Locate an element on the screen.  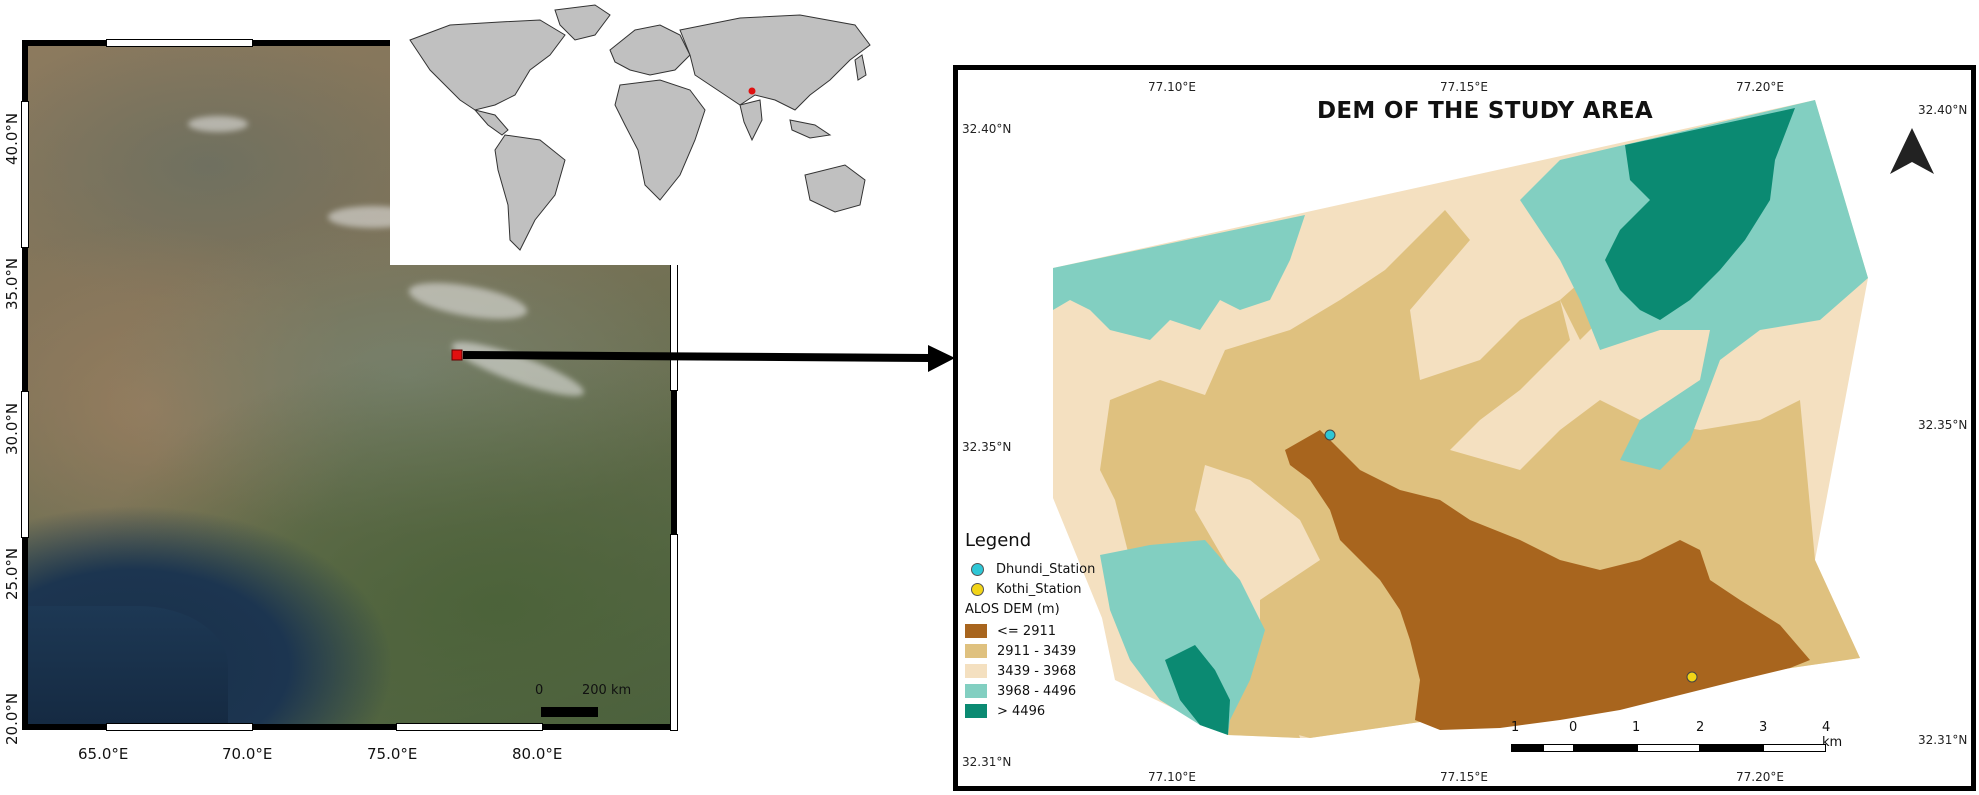
legend-item: > 4496 is located at coordinates (1030, 711).